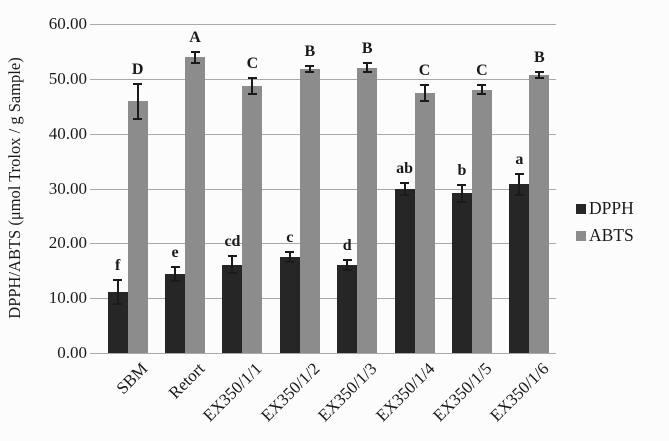  What do you see at coordinates (611, 208) in the screenshot?
I see `legend-label-dpph: DPPH` at bounding box center [611, 208].